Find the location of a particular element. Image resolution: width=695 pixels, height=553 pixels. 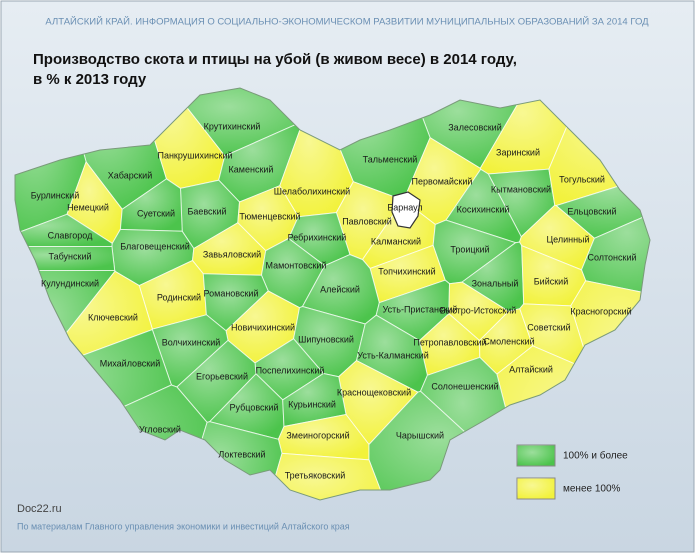

legend: 100% и более менее 100% is located at coordinates (572, 472).